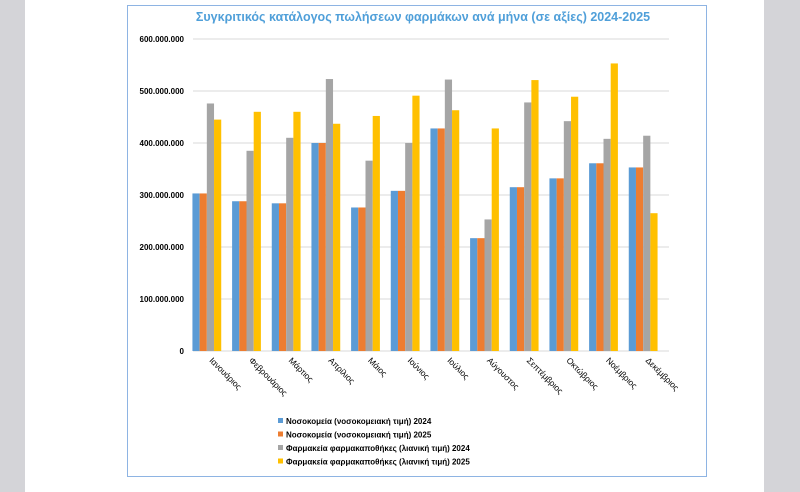  Describe the element at coordinates (162, 91) in the screenshot. I see `y-tick-label: 500.000.000` at that location.